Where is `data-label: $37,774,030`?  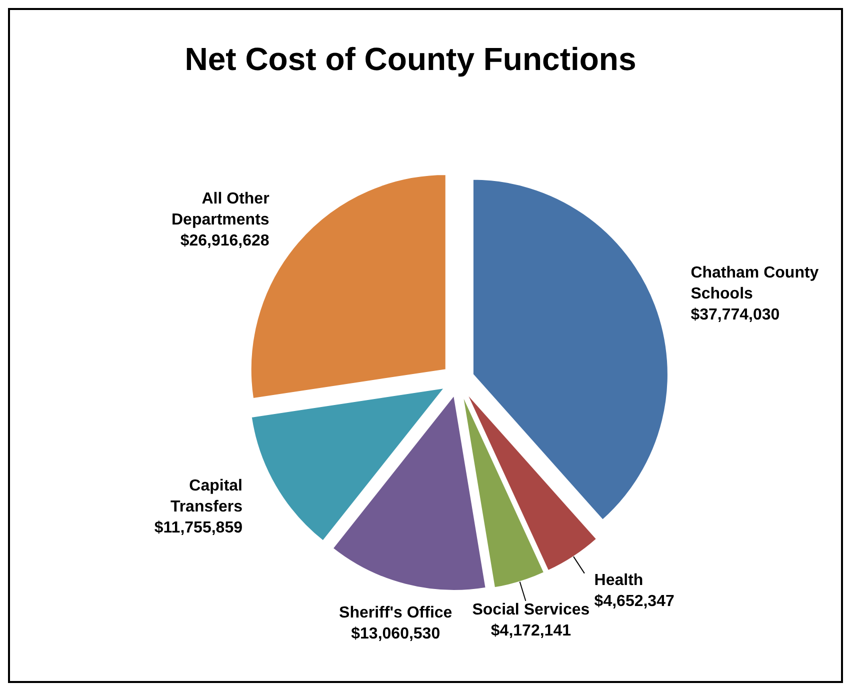 data-label: $37,774,030 is located at coordinates (735, 315).